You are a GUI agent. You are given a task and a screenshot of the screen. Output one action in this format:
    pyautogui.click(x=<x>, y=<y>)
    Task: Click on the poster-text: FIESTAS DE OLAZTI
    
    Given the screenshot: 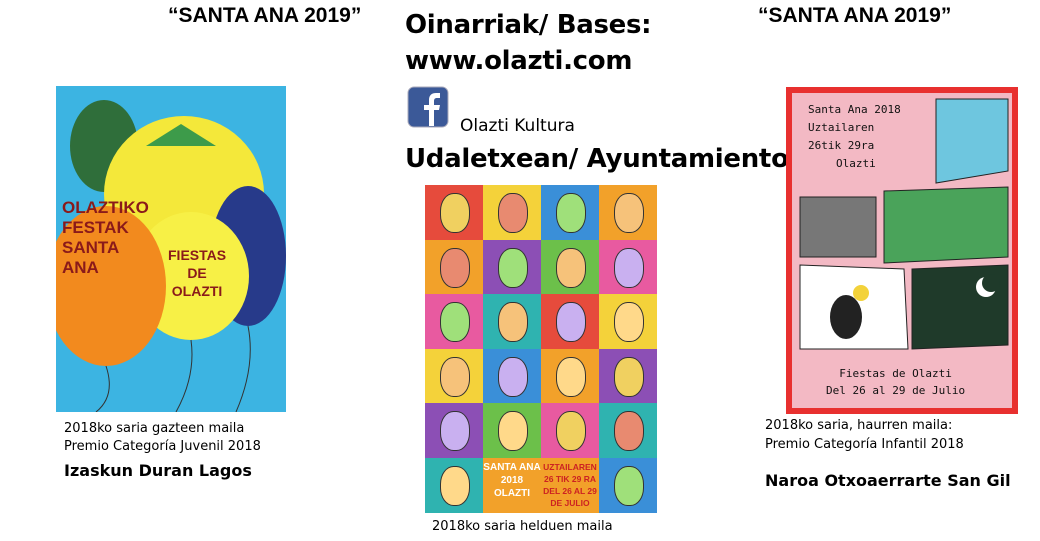 What is the action you would take?
    pyautogui.click(x=197, y=273)
    